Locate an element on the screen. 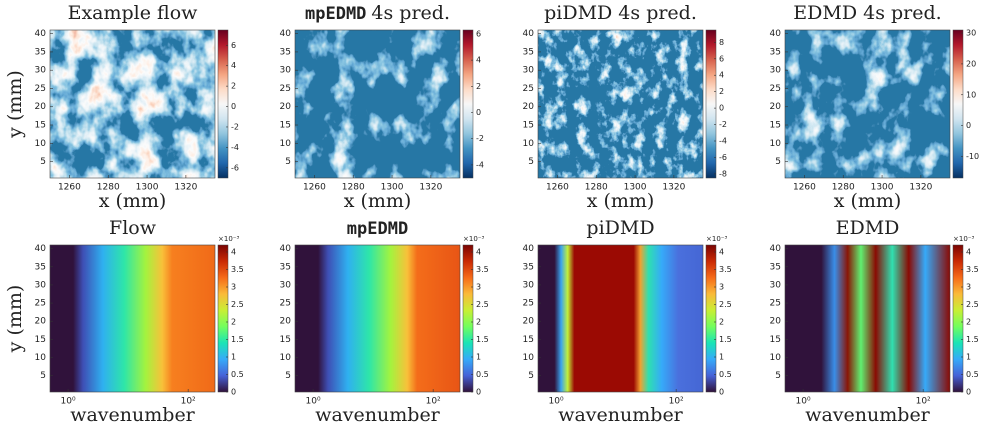  panel-title: EDMD is located at coordinates (868, 228).